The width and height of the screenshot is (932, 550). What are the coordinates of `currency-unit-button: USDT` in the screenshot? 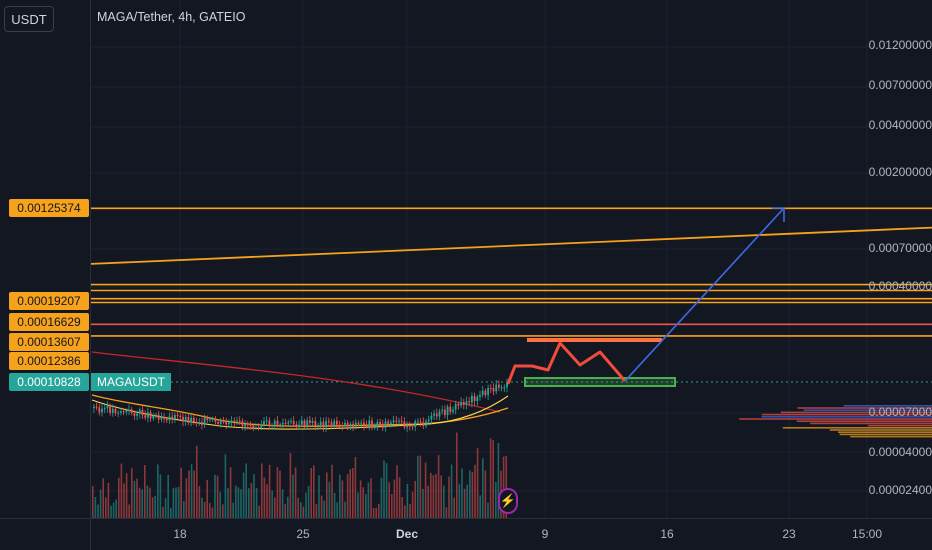 It's located at (29, 19).